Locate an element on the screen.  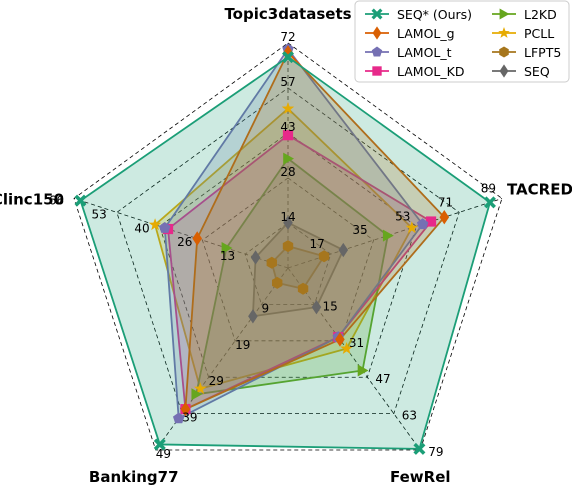
series-area-seq is located at coordinates (298, 269).